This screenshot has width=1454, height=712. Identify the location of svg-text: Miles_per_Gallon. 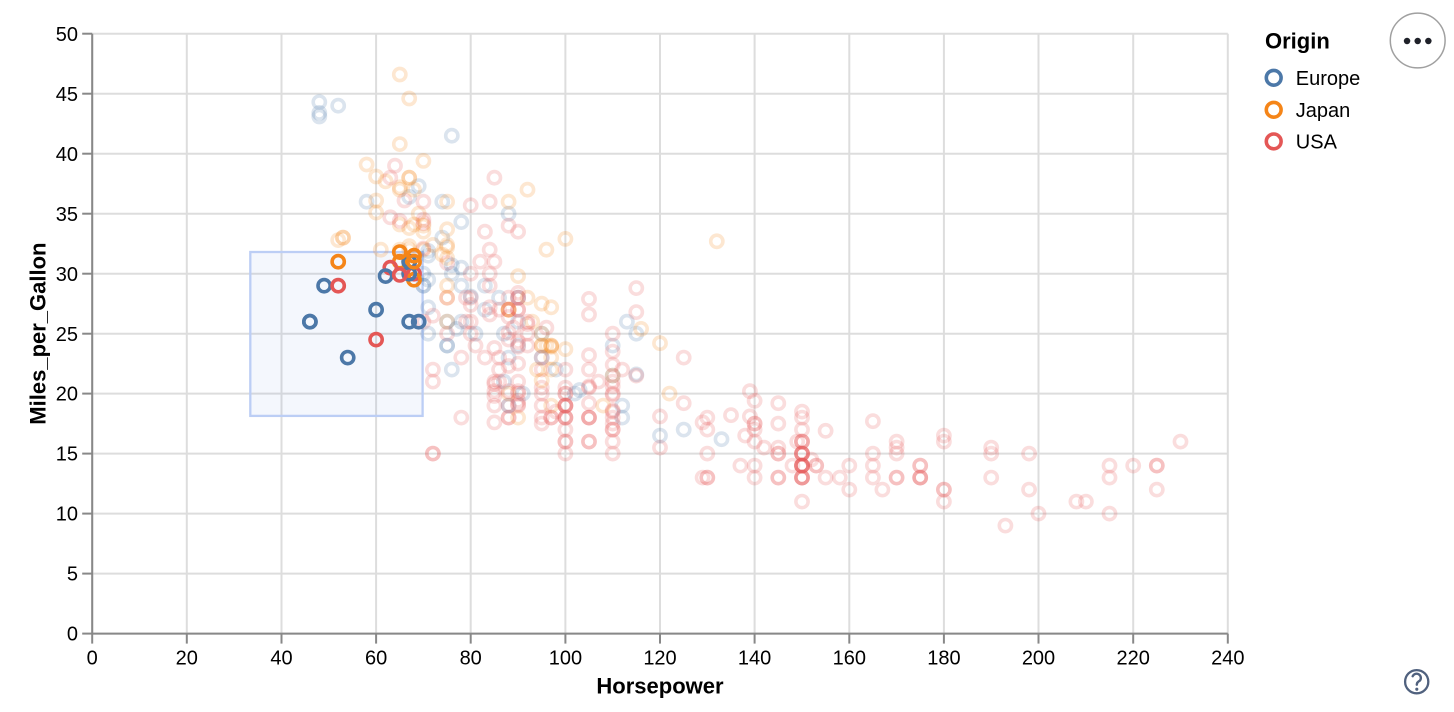
(38, 334).